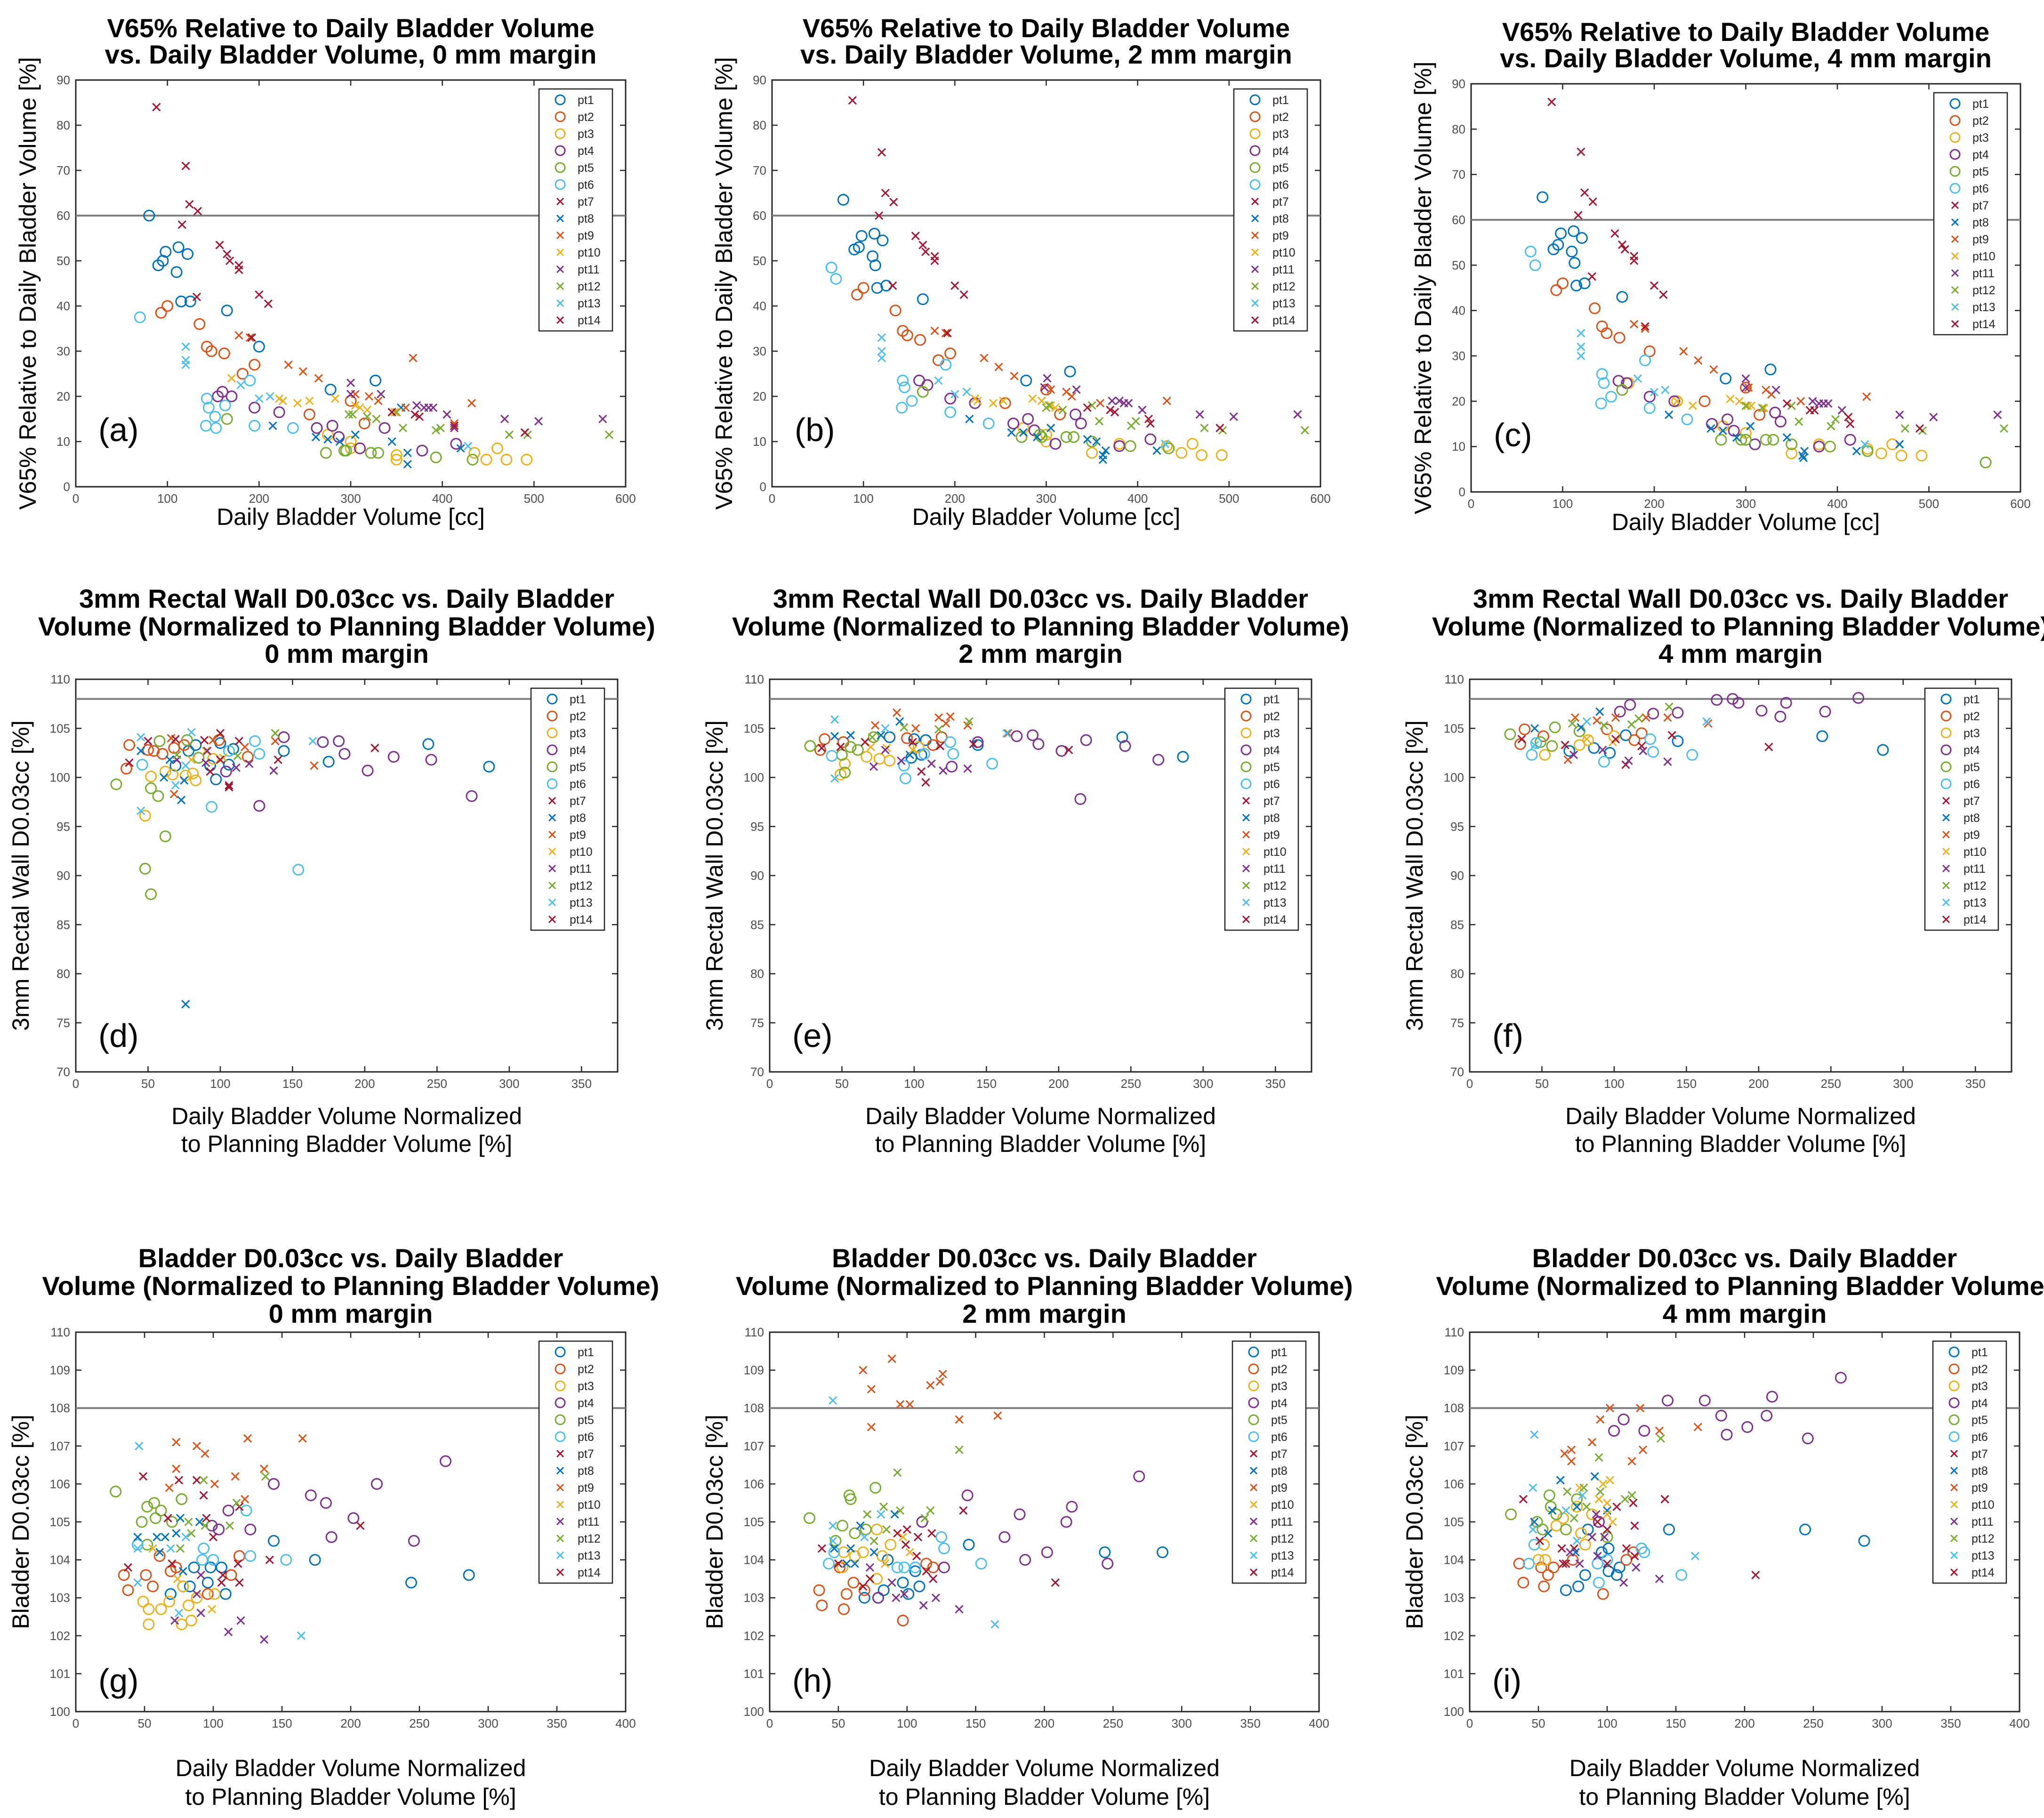 This screenshot has width=2044, height=1818. Describe the element at coordinates (586, 1352) in the screenshot. I see `legend-label: pt1` at that location.